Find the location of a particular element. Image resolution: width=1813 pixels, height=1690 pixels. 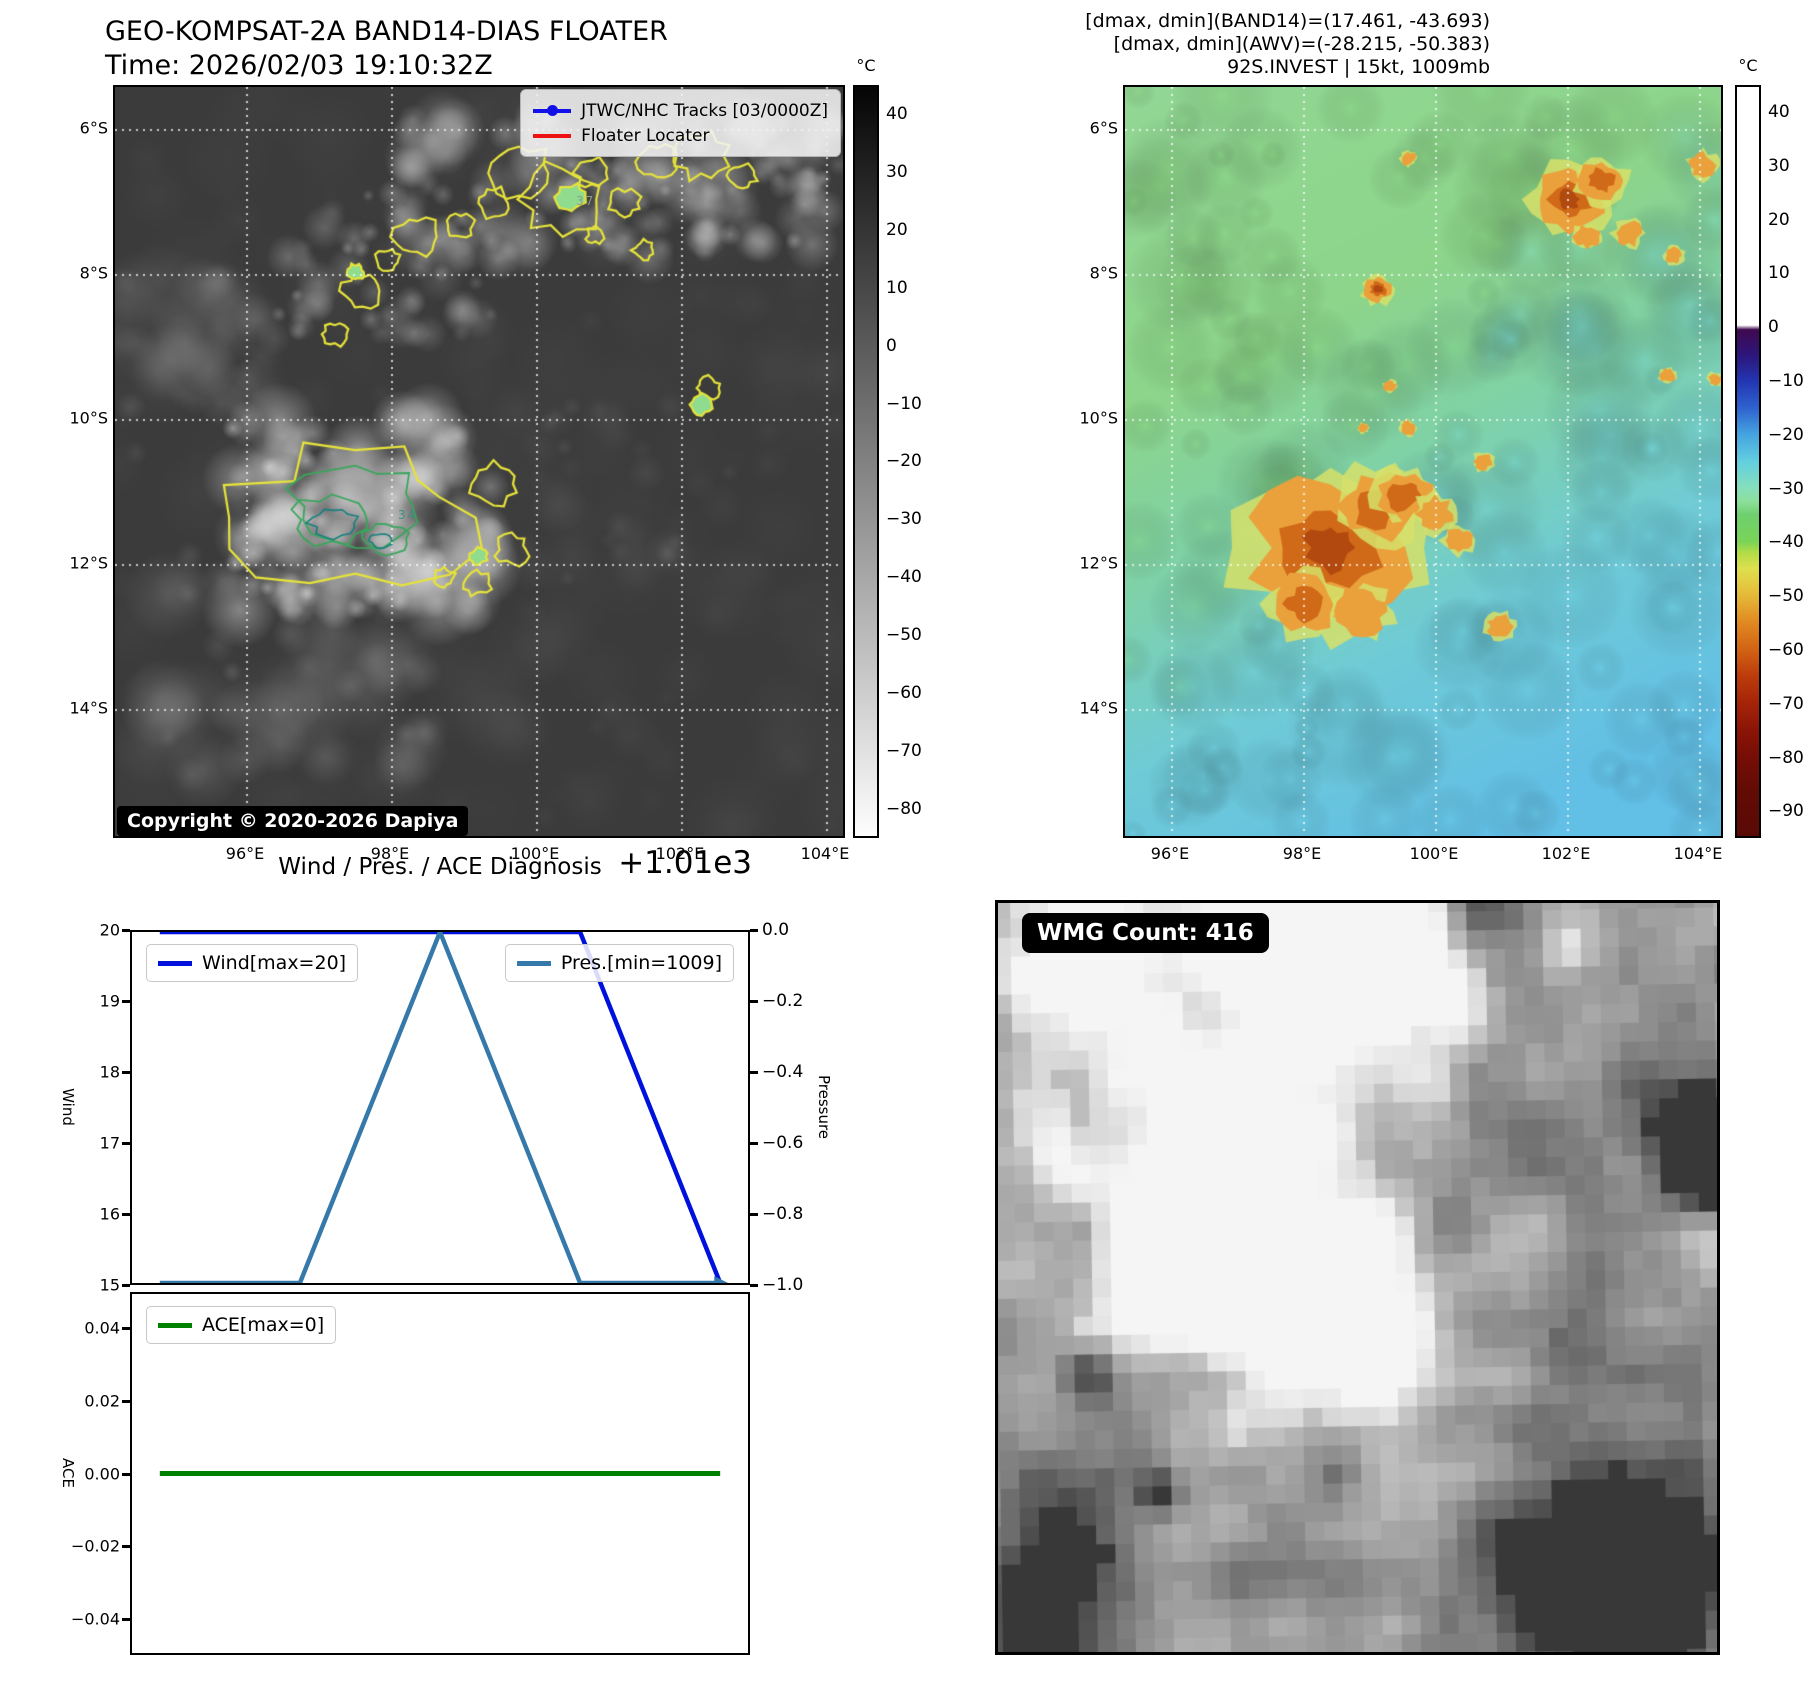

pressure-line-swatch is located at coordinates (533, 963).